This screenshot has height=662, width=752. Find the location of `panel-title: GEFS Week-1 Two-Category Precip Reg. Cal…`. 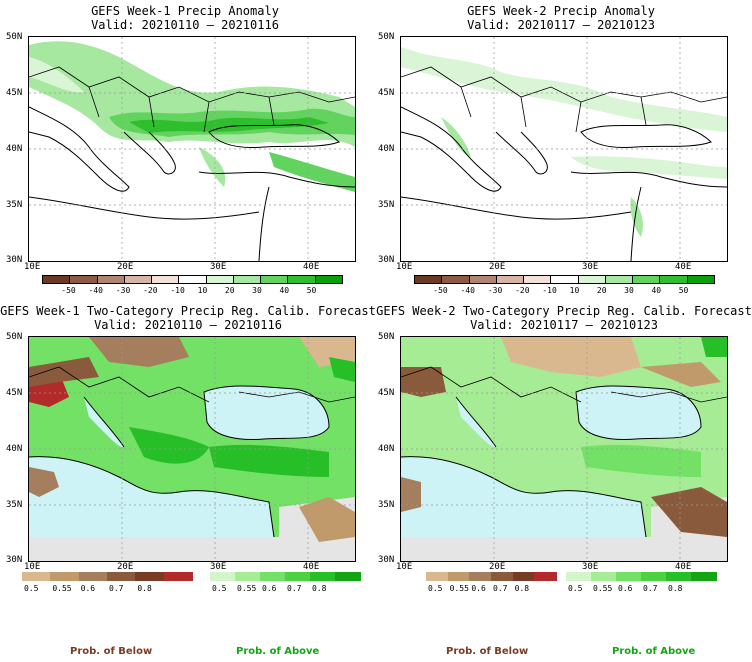

panel-title: GEFS Week-1 Two-Category Precip Reg. Cal… is located at coordinates (188, 311).